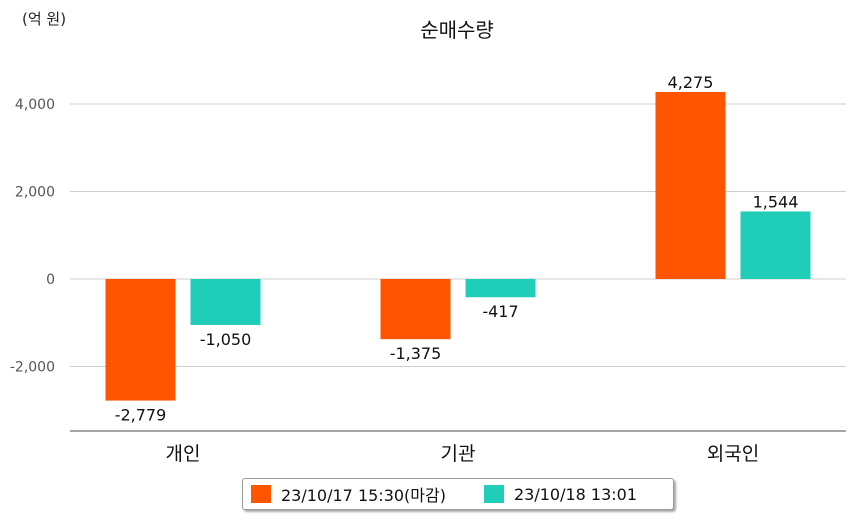 The width and height of the screenshot is (854, 520). What do you see at coordinates (733, 454) in the screenshot?
I see `x-category-label: 외국인` at bounding box center [733, 454].